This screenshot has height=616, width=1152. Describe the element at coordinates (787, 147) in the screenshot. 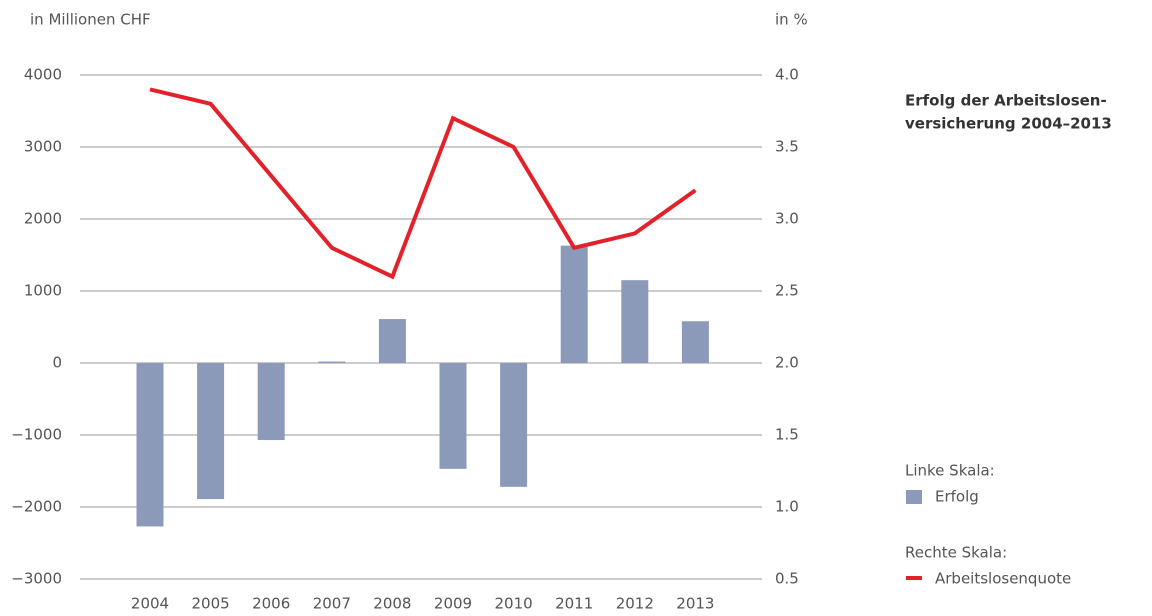

I see `y2-tick-label: 3.5` at that location.